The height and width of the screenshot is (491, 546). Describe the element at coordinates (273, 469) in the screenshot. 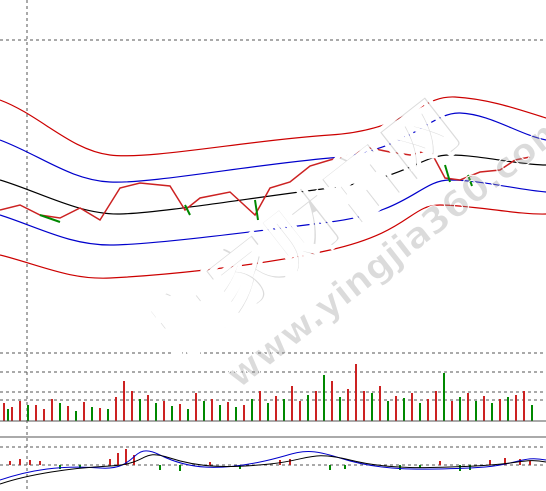

I see `dea` at that location.